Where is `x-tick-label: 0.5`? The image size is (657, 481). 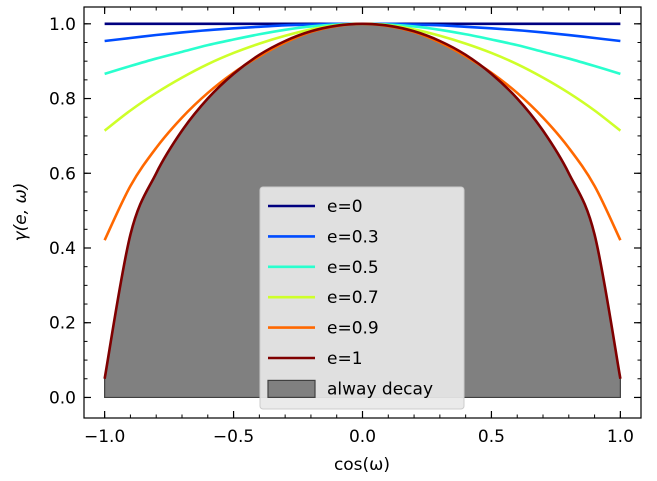
x-tick-label: 0.5 is located at coordinates (491, 437).